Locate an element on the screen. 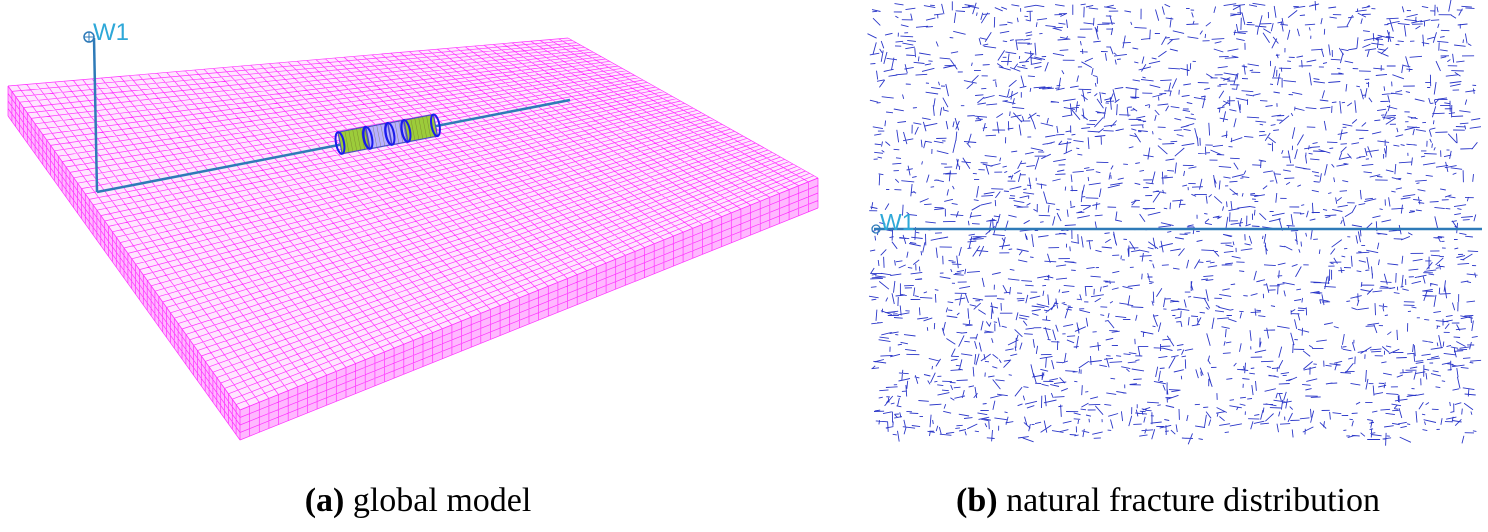 This screenshot has width=1488, height=532. well-vertical-section is located at coordinates (95, 115).